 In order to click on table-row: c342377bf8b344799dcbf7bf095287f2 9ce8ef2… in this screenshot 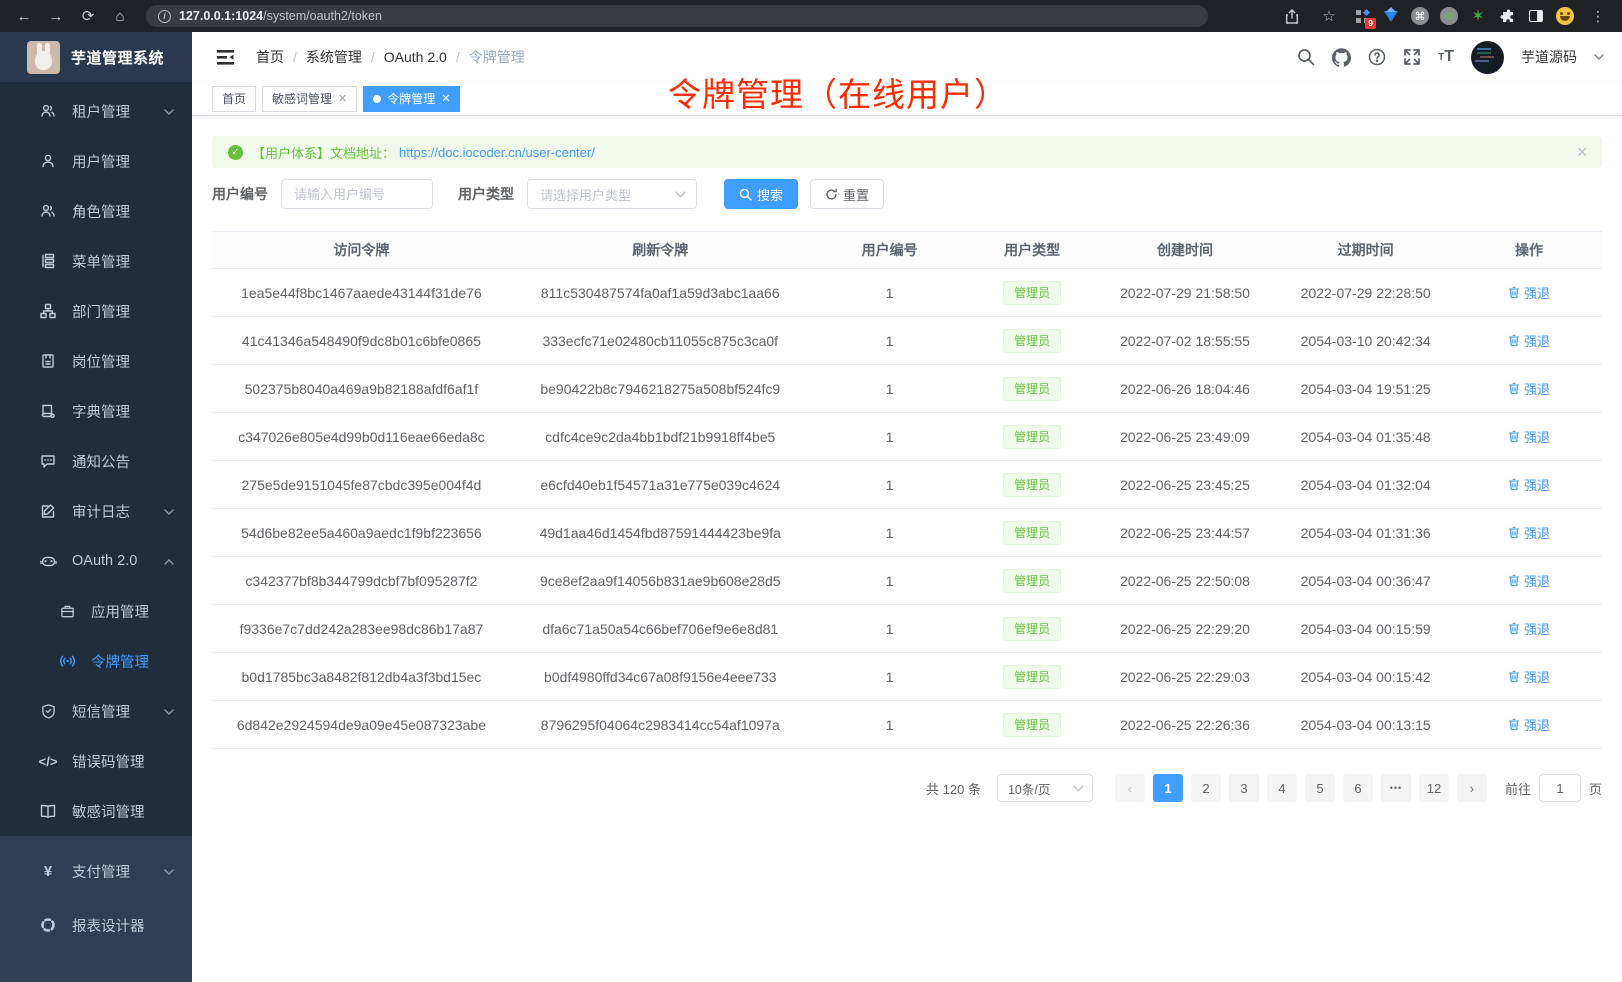, I will do `click(907, 580)`.